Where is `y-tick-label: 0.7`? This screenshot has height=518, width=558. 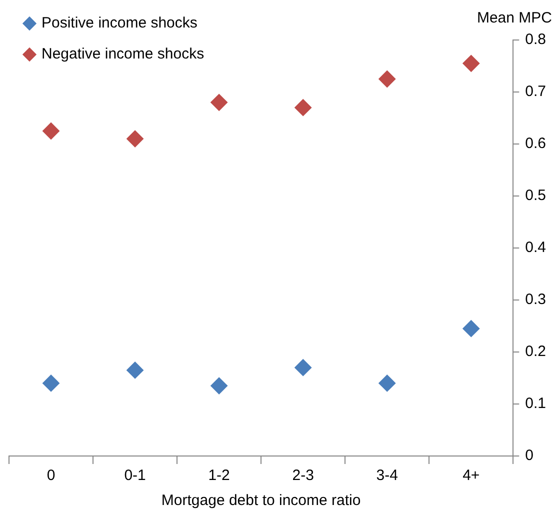
y-tick-label: 0.7 is located at coordinates (535, 91).